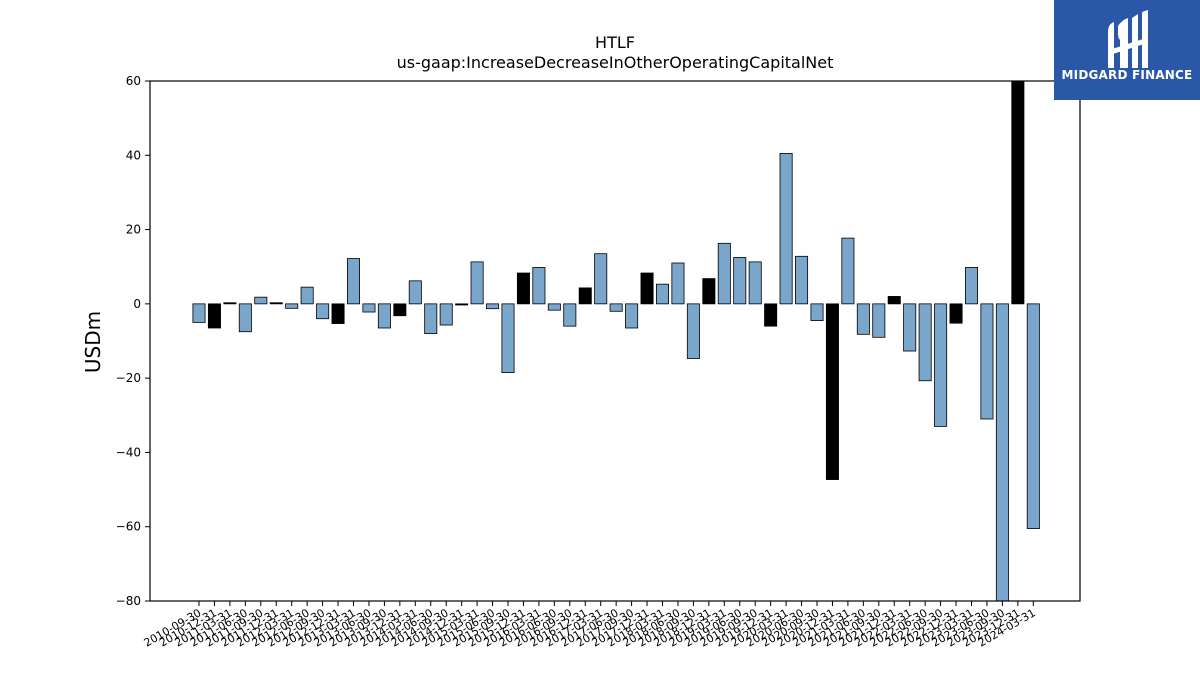 This screenshot has width=1200, height=675. I want to click on y-axis-label: USDm, so click(93, 342).